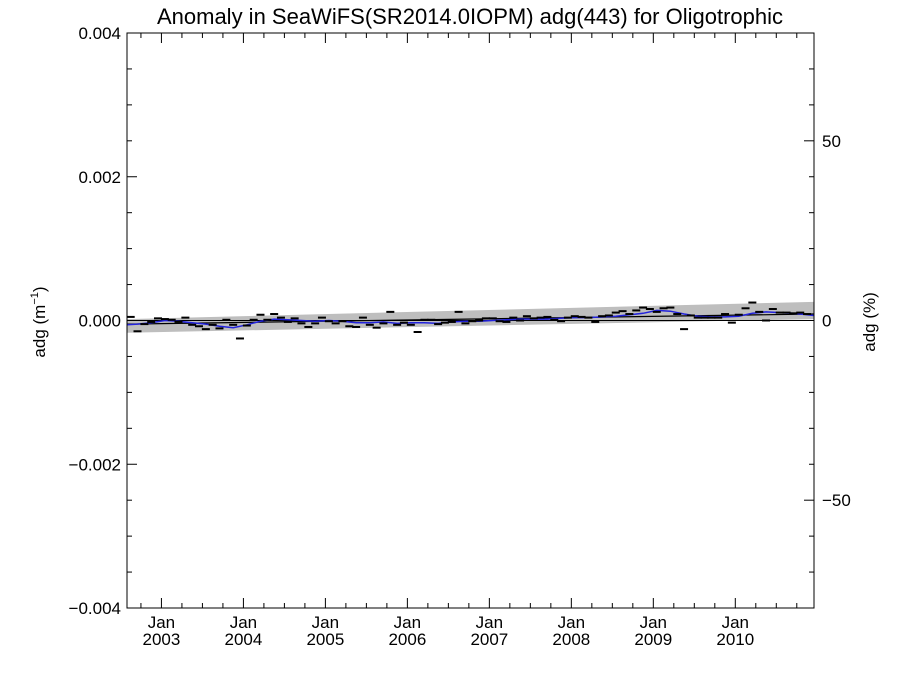 The height and width of the screenshot is (675, 900). Describe the element at coordinates (653, 639) in the screenshot. I see `x-tick-label-year: 2009` at that location.